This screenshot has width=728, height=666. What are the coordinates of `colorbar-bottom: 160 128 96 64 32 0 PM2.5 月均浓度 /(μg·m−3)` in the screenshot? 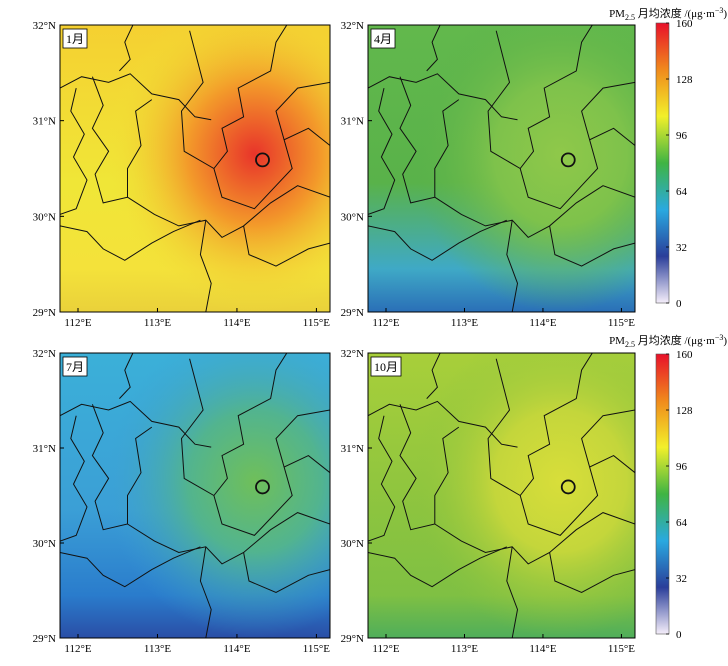 It's located at (668, 487).